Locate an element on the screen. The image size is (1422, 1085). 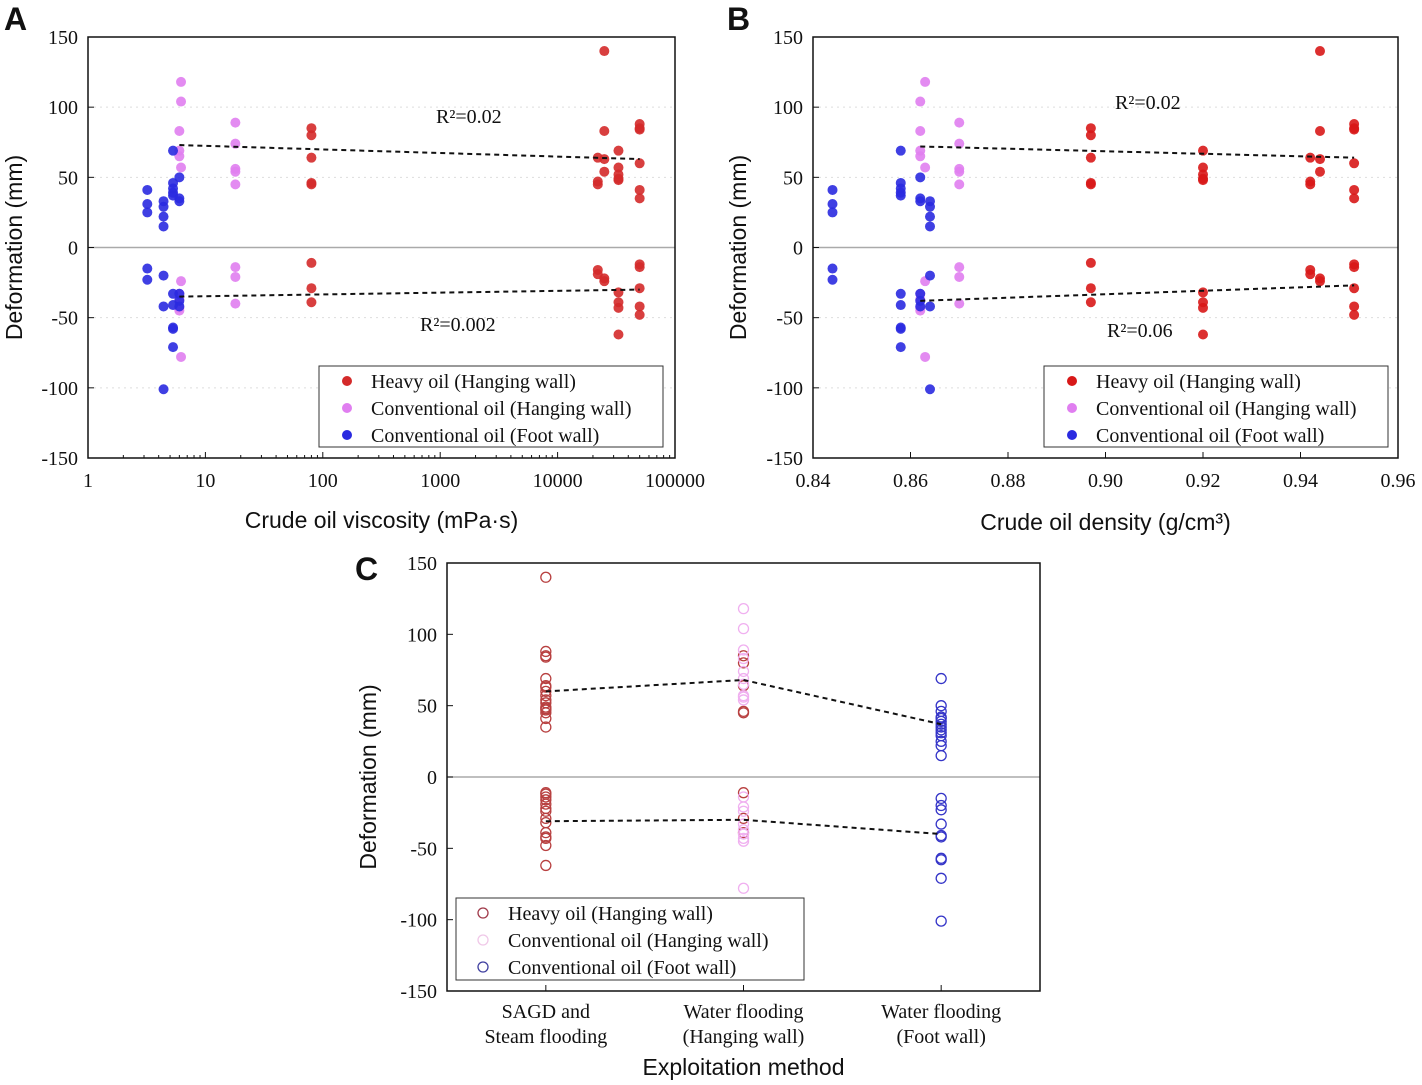
x-tick-label: Steam flooding is located at coordinates (545, 1037).